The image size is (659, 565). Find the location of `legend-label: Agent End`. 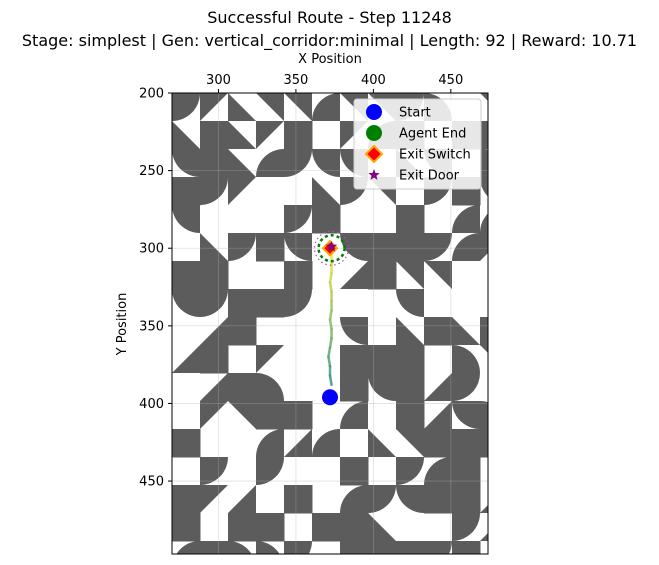

legend-label: Agent End is located at coordinates (432, 134).